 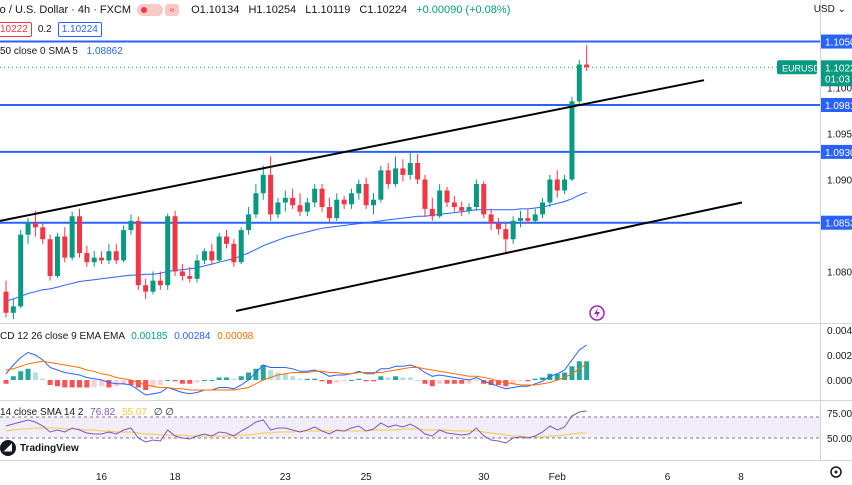 I want to click on buy-button: 1.10224, so click(x=79, y=29).